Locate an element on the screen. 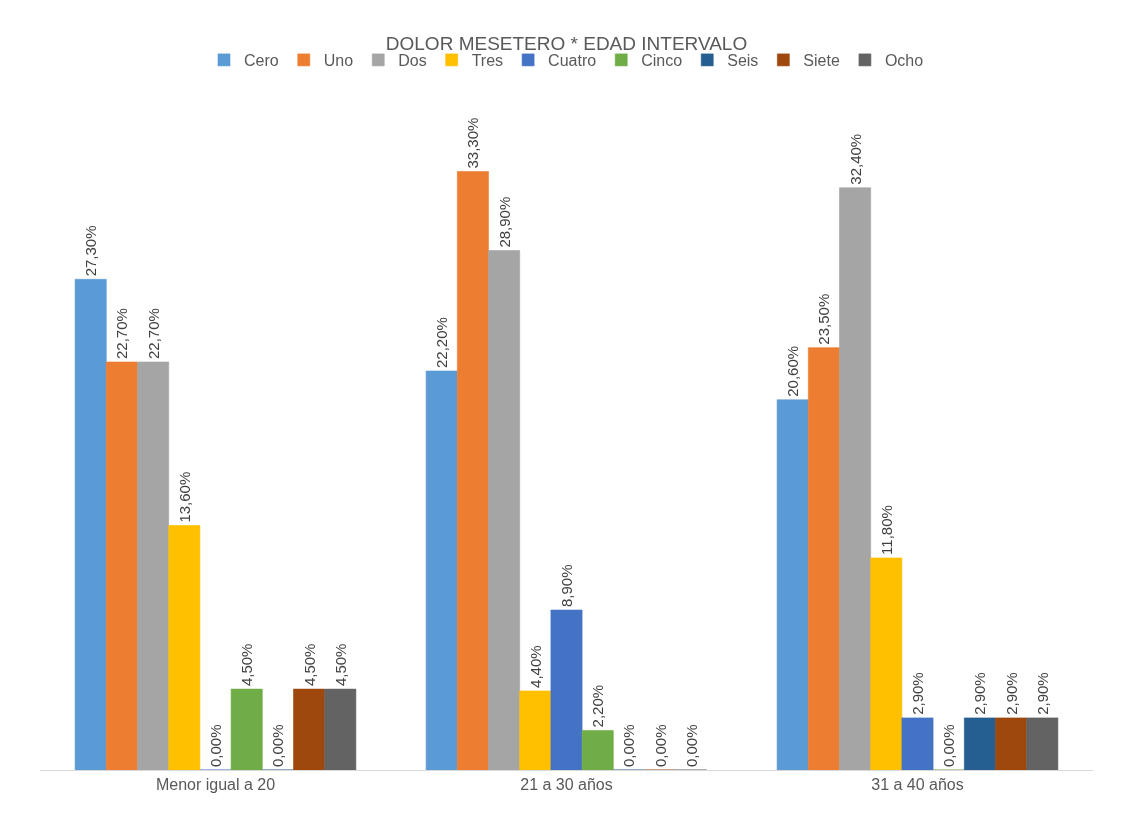 The height and width of the screenshot is (820, 1133). data-label: 32,40% is located at coordinates (855, 159).